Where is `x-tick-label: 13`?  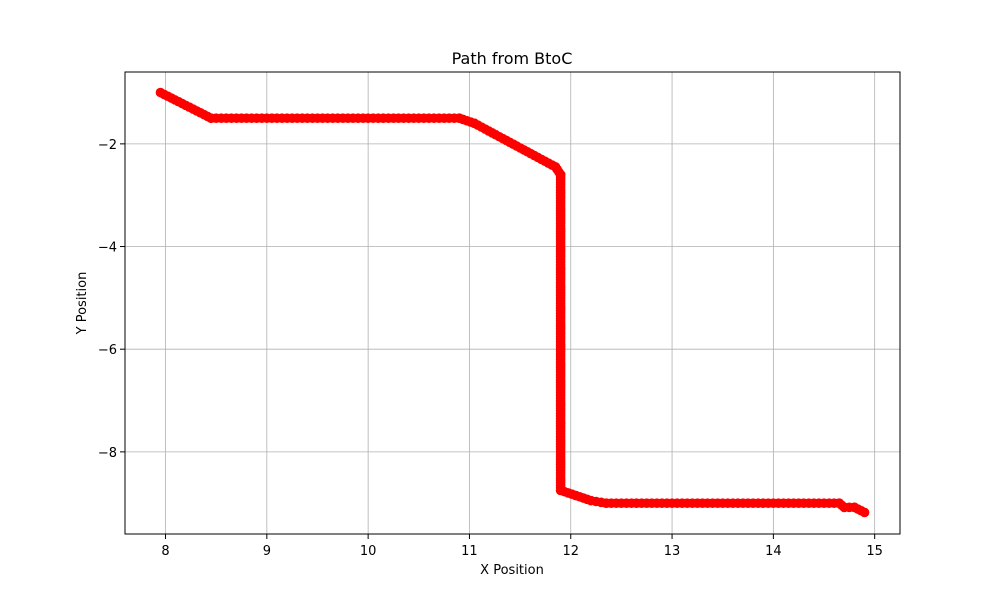 x-tick-label: 13 is located at coordinates (672, 551).